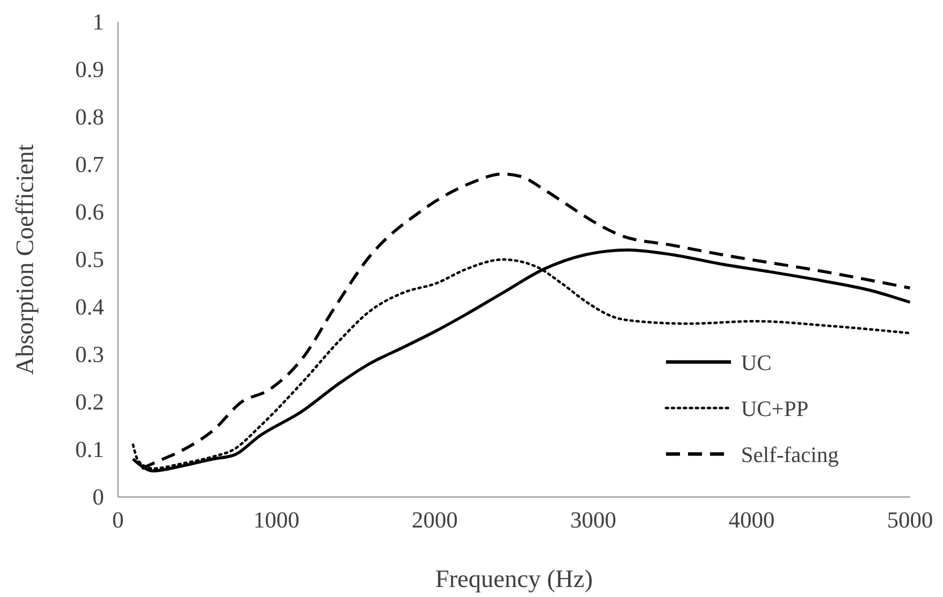  I want to click on legend-label: UC+PP, so click(774, 408).